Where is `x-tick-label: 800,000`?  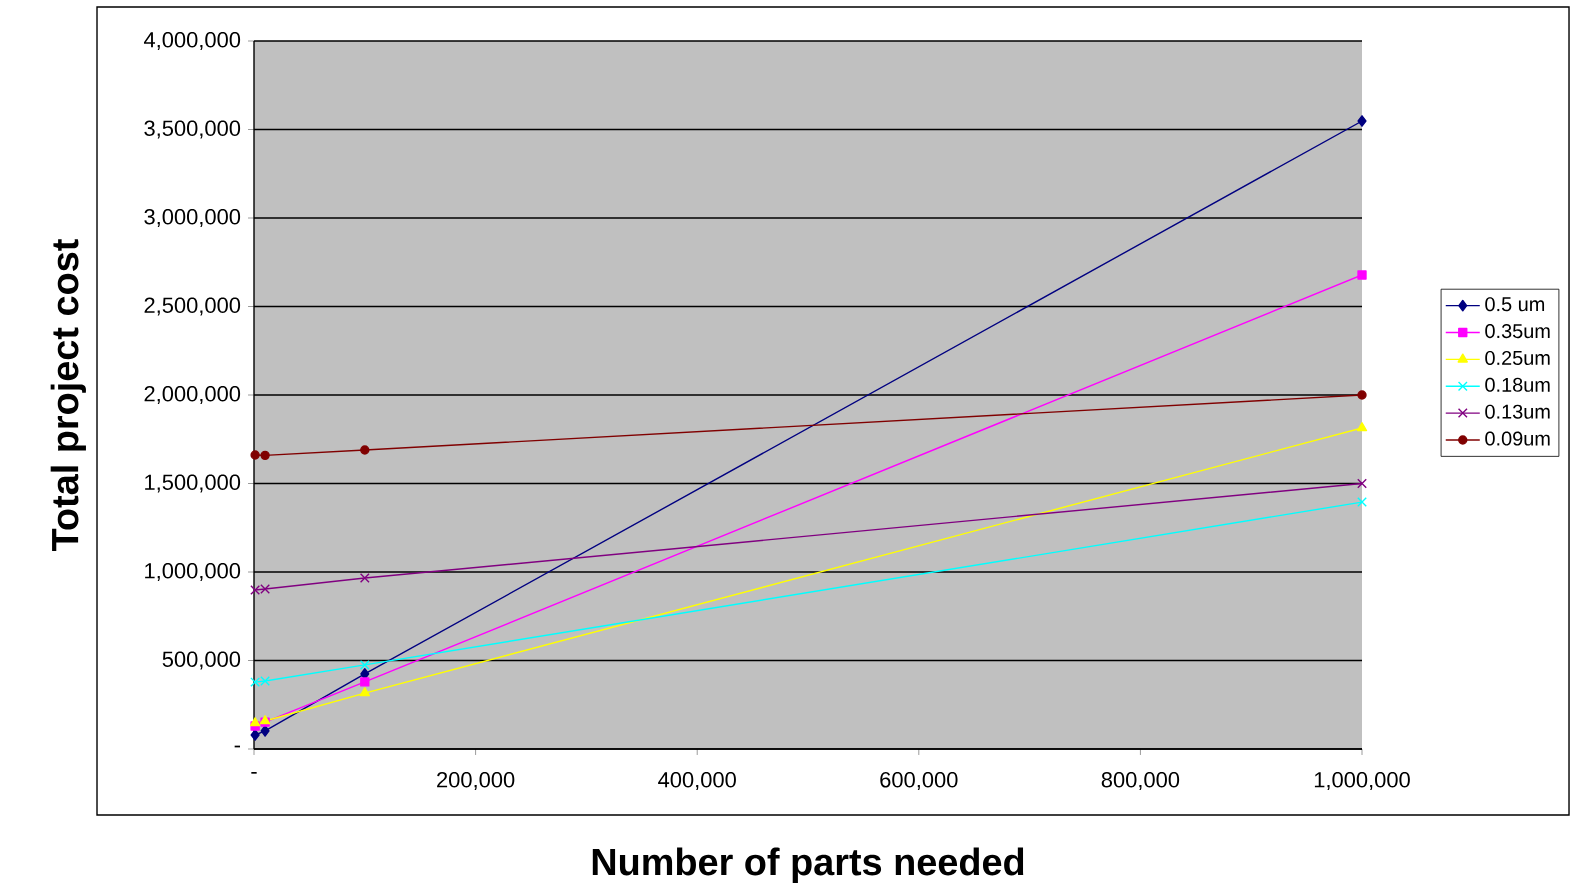 x-tick-label: 800,000 is located at coordinates (1140, 781).